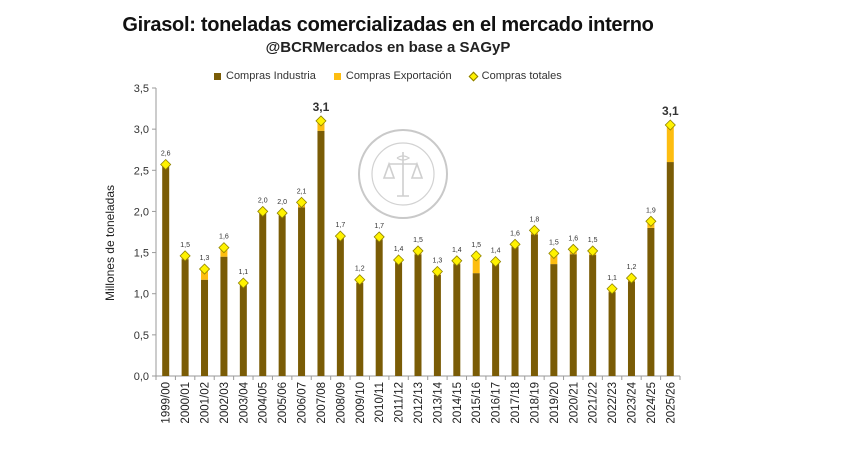 The image size is (847, 456). Describe the element at coordinates (141, 336) in the screenshot. I see `y-tick-label: 0,5` at that location.